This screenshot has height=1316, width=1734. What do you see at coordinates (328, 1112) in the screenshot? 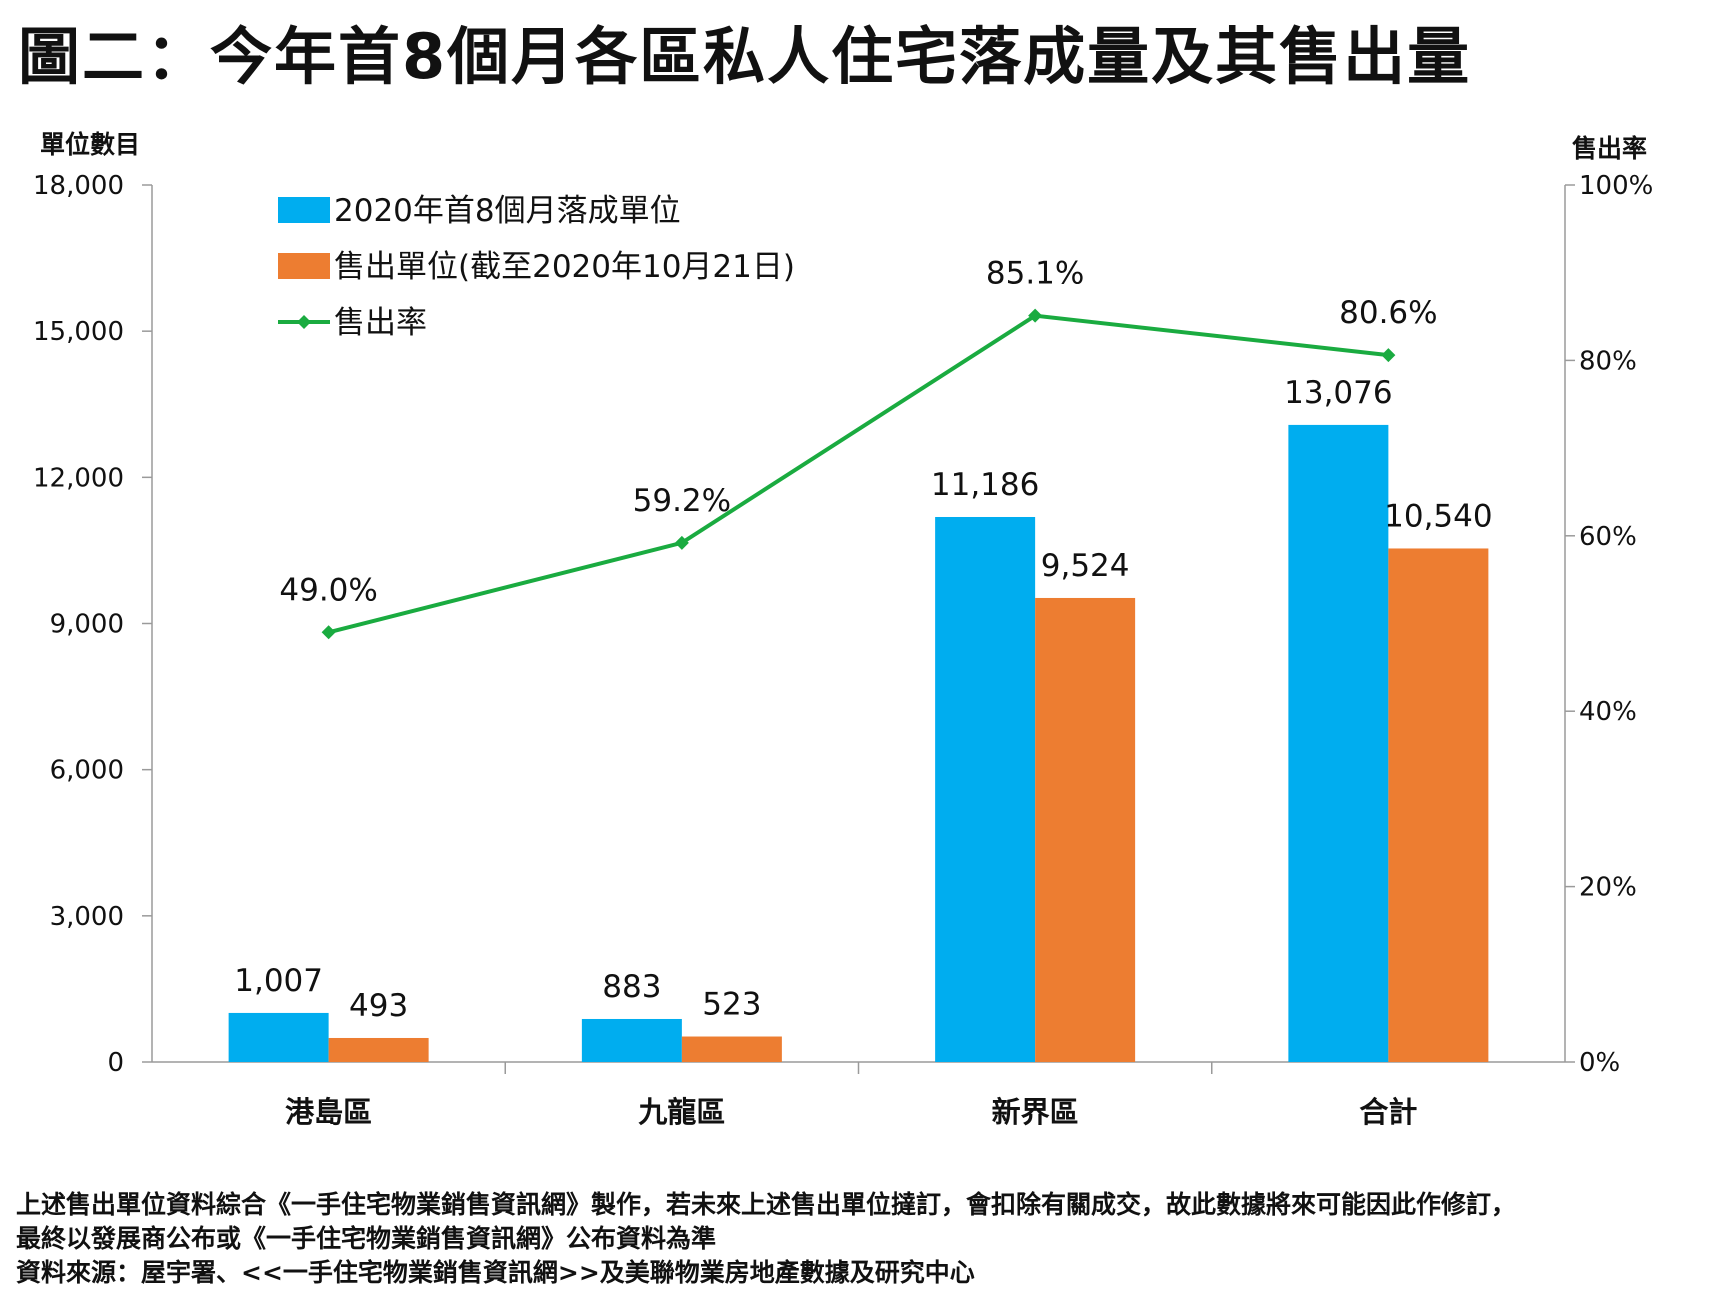
I see `x-tick-label: 港島區` at bounding box center [328, 1112].